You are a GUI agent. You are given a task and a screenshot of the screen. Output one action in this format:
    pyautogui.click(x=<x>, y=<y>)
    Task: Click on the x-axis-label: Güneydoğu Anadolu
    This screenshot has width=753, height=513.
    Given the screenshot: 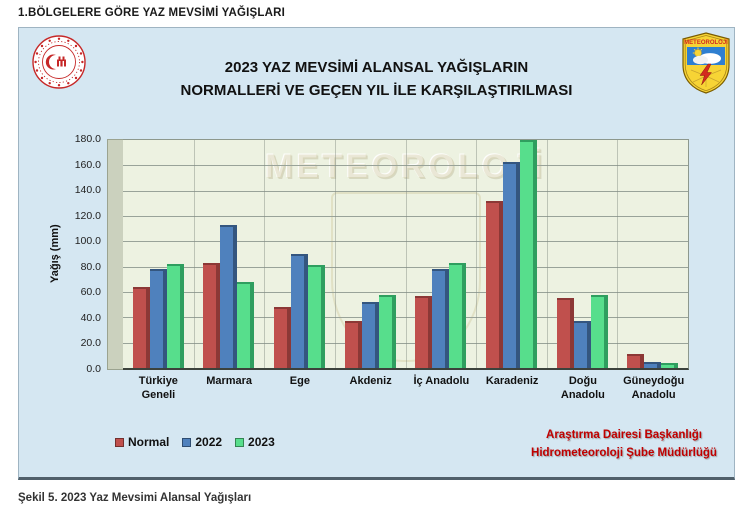 What is the action you would take?
    pyautogui.click(x=654, y=388)
    